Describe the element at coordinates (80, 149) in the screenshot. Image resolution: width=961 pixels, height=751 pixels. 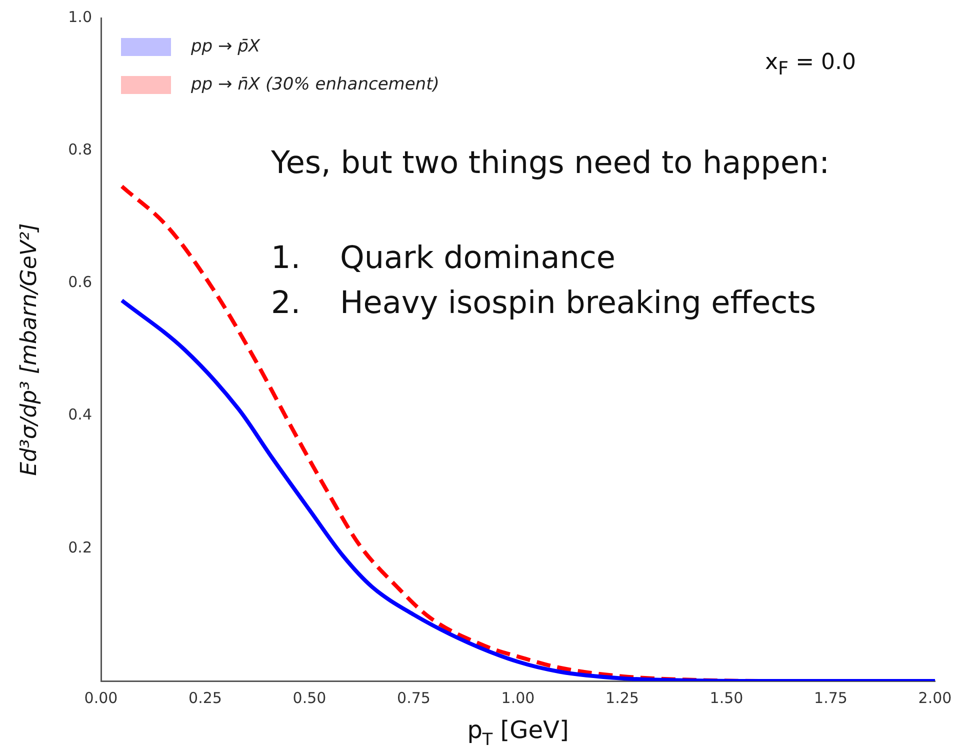
I see `y-tick-label: 0.8` at that location.